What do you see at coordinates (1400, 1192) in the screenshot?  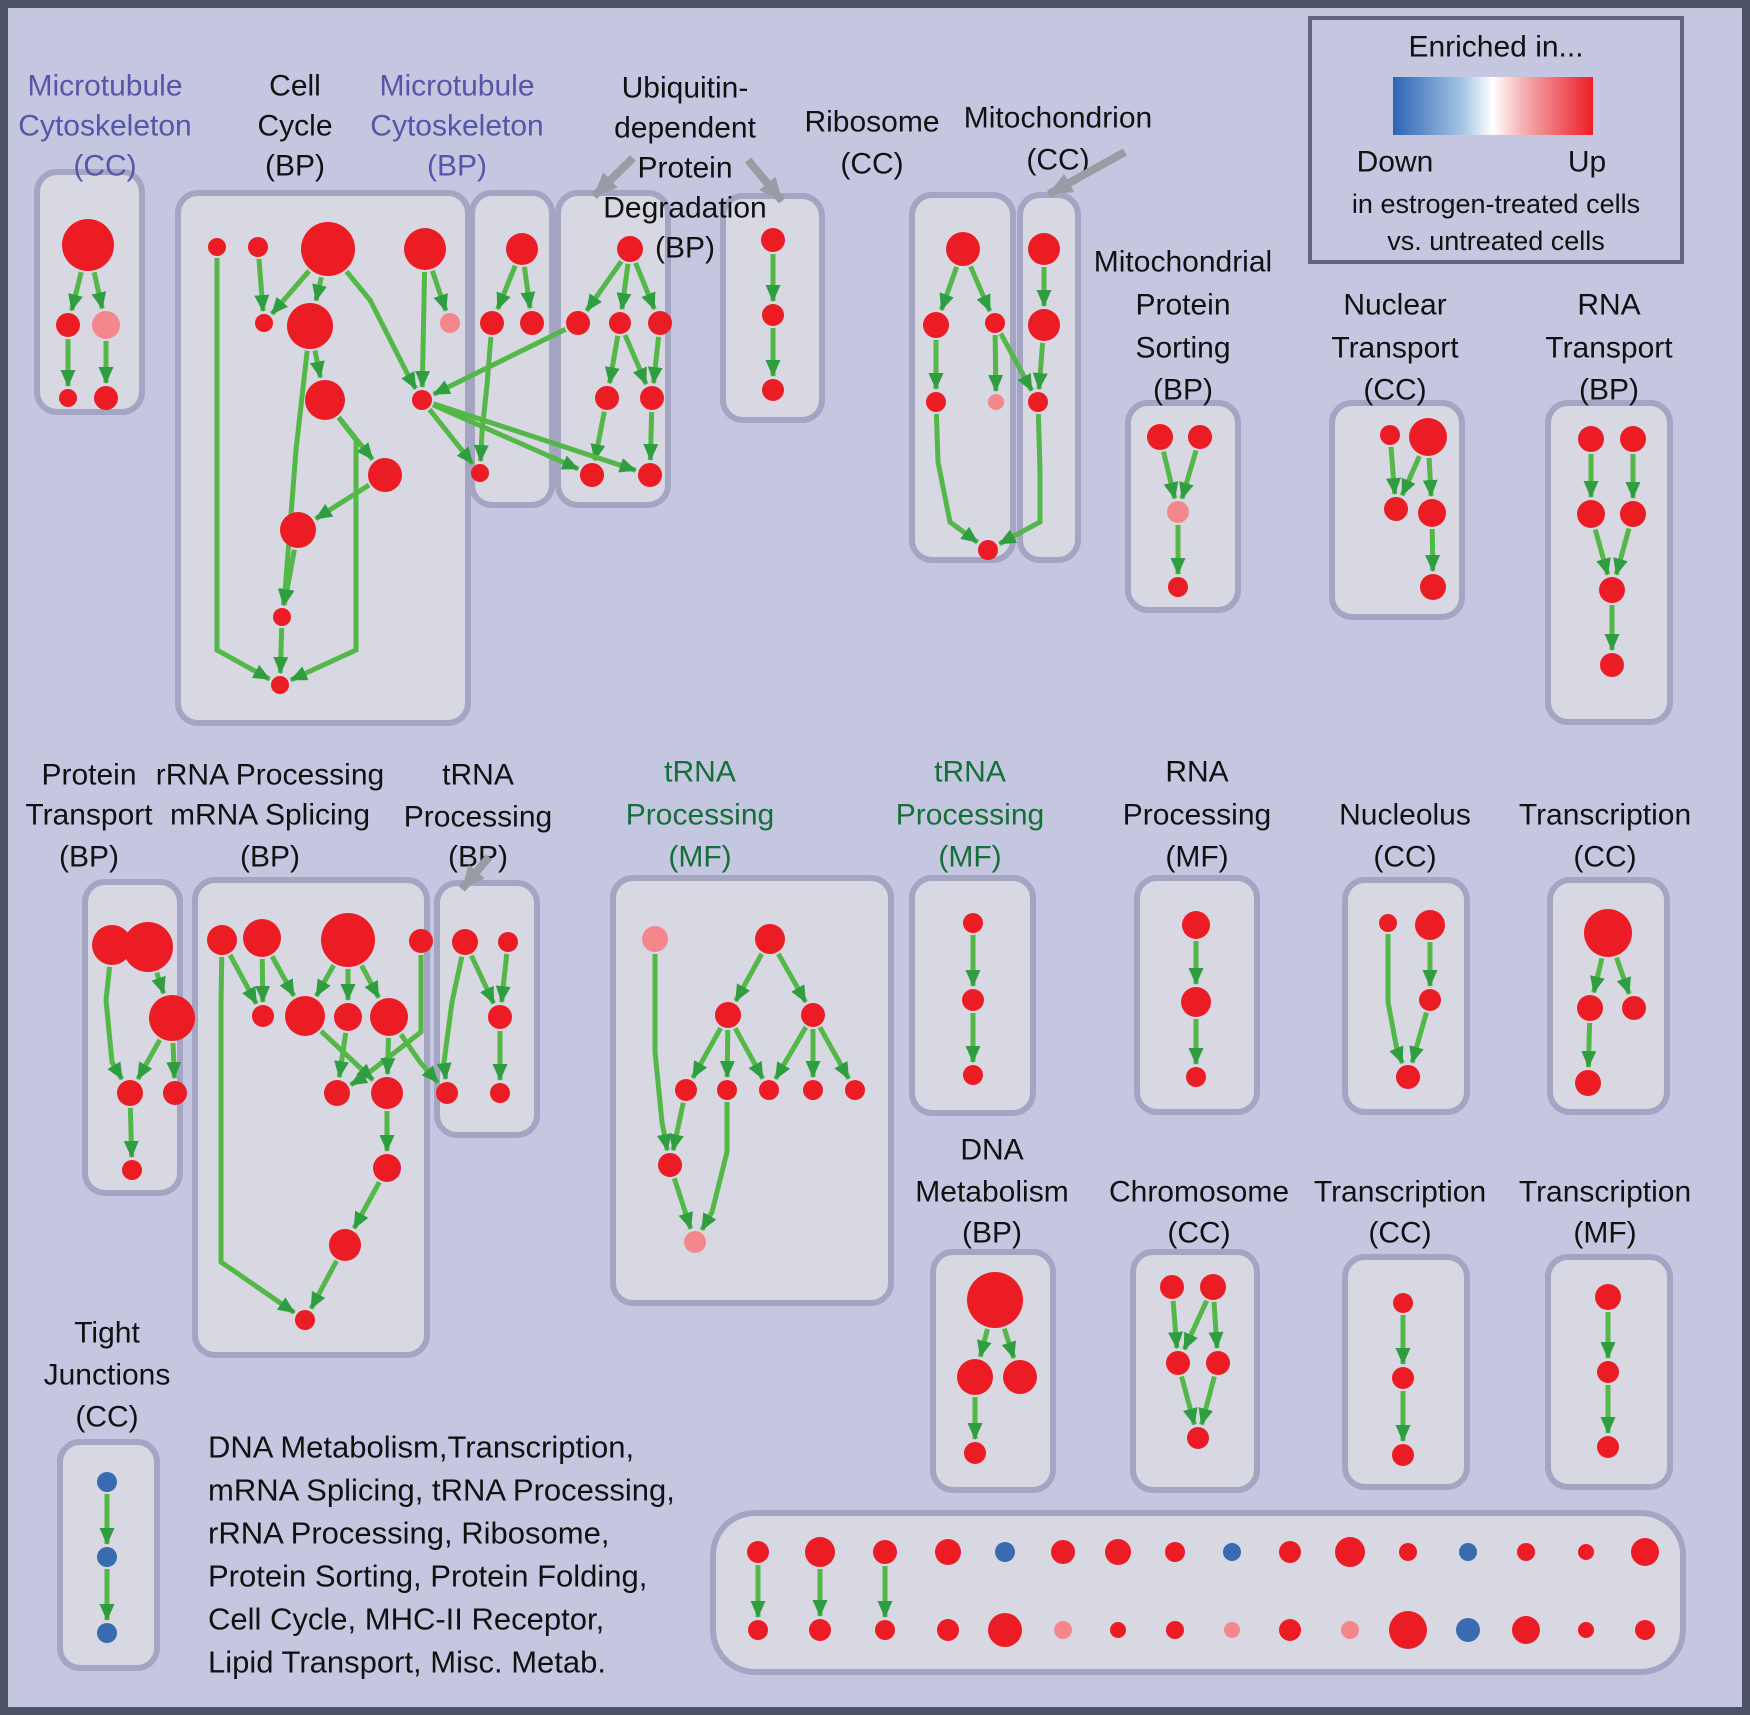 I see `cluster-label-transcription-cc-row3-line-0: Transcription` at bounding box center [1400, 1192].